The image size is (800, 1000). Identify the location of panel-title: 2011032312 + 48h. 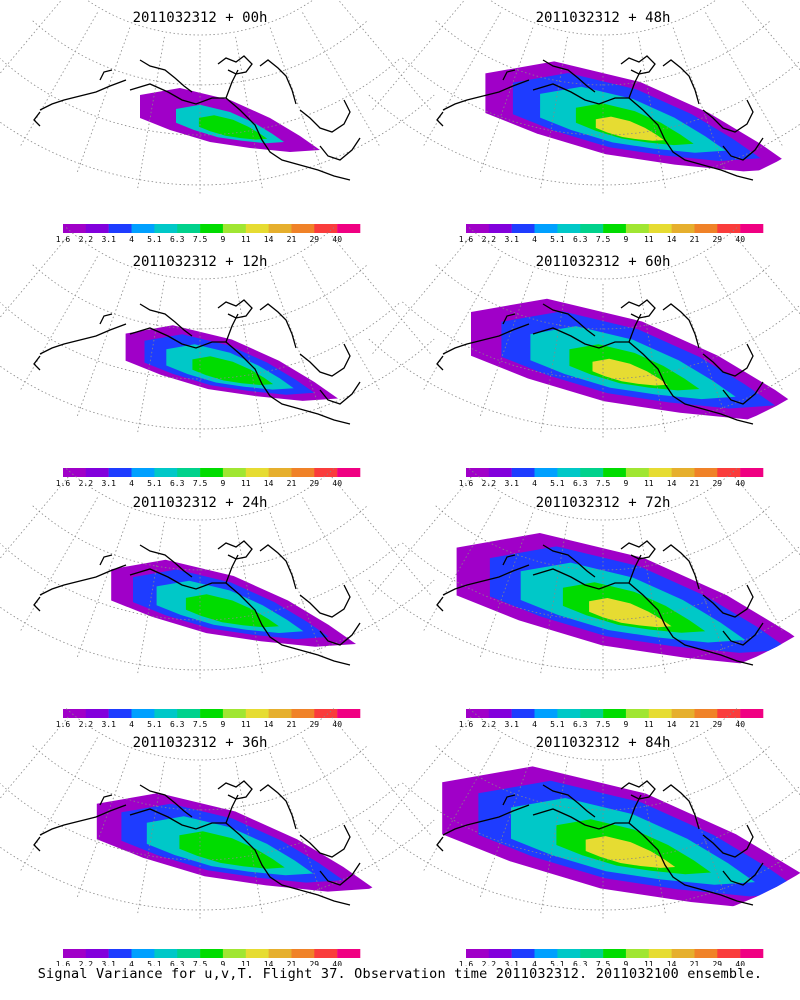
(603, 18).